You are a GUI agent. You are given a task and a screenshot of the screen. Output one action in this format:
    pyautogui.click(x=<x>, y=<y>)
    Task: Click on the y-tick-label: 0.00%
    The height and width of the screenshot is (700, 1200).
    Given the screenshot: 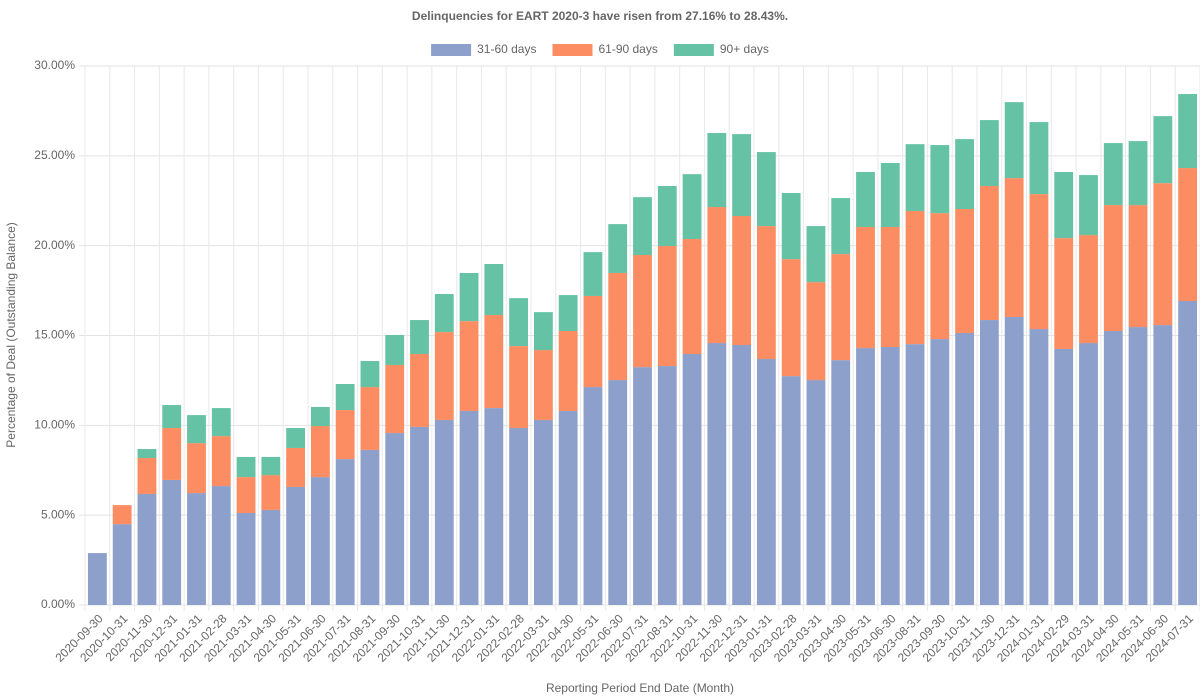 What is the action you would take?
    pyautogui.click(x=58, y=604)
    